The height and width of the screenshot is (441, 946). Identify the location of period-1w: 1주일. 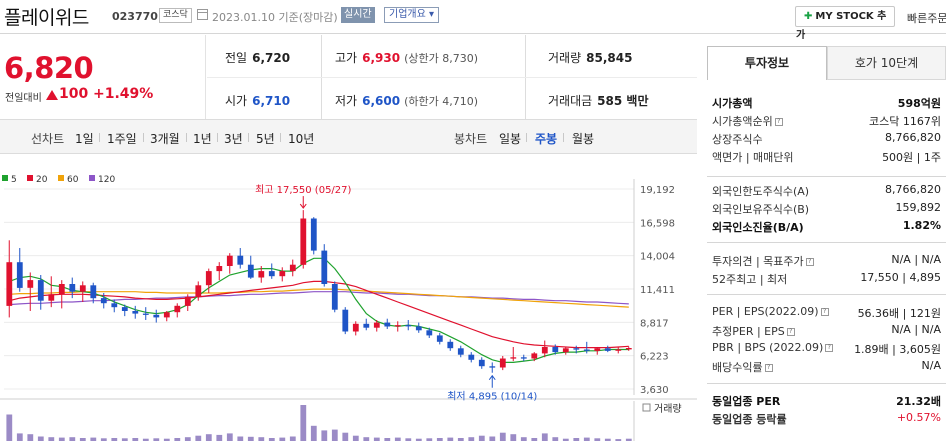
(122, 139).